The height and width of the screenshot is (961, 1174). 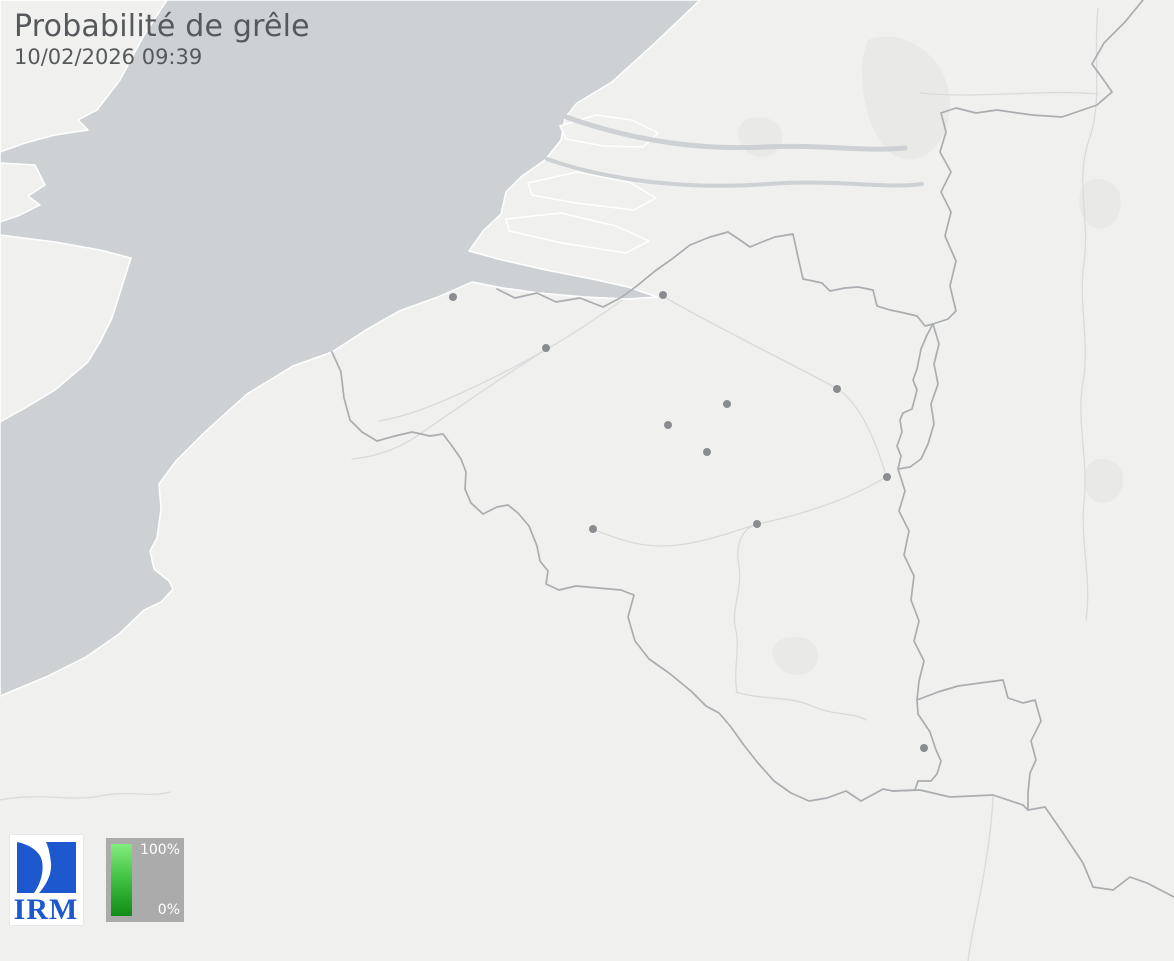 I want to click on river-semois, so click(x=801, y=706).